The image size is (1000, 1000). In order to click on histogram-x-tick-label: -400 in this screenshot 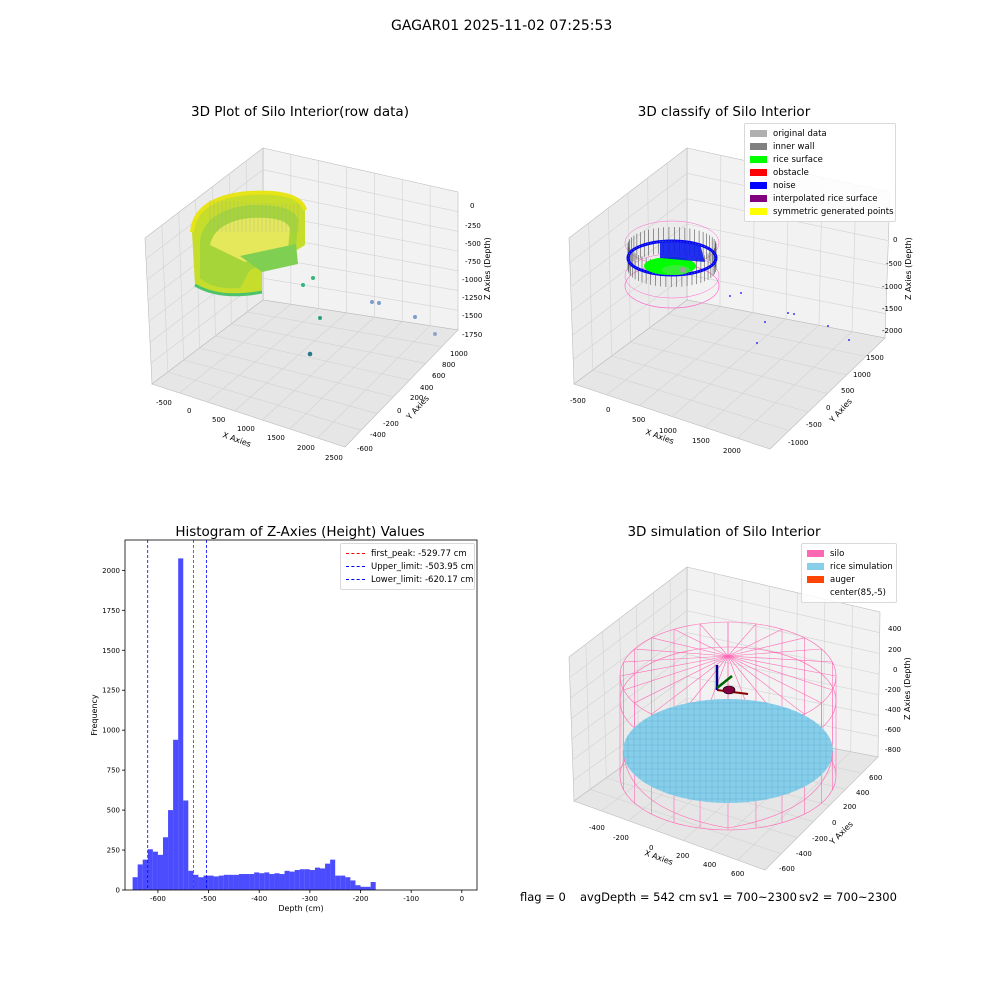, I will do `click(259, 899)`.